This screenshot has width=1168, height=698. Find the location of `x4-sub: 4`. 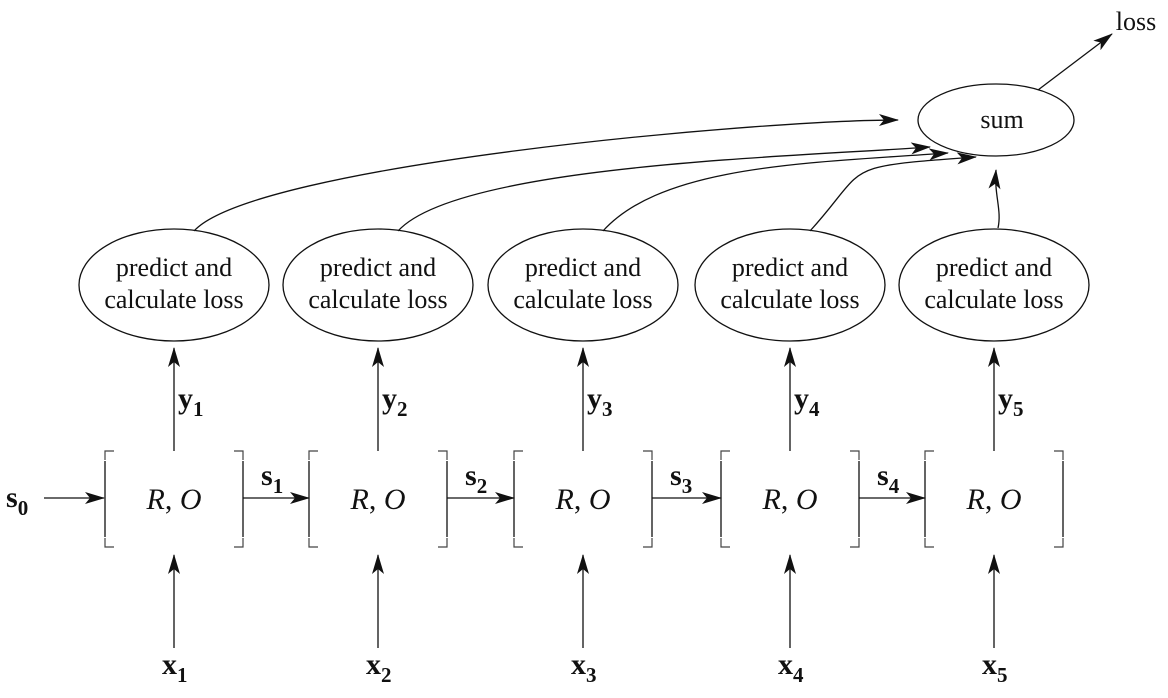

x4-sub: 4 is located at coordinates (798, 675).